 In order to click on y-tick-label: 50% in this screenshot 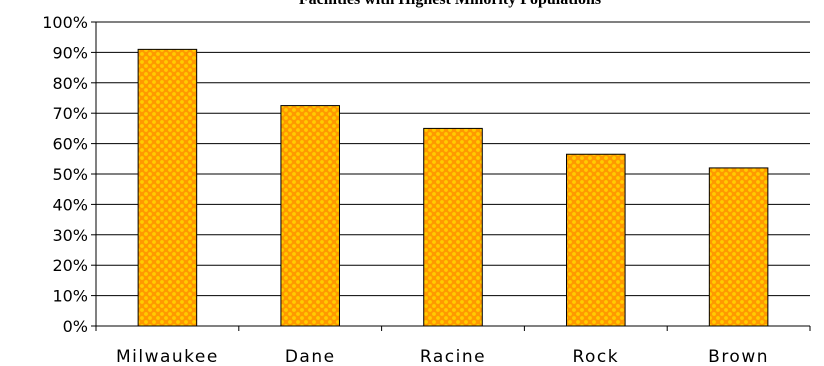, I will do `click(70, 174)`.